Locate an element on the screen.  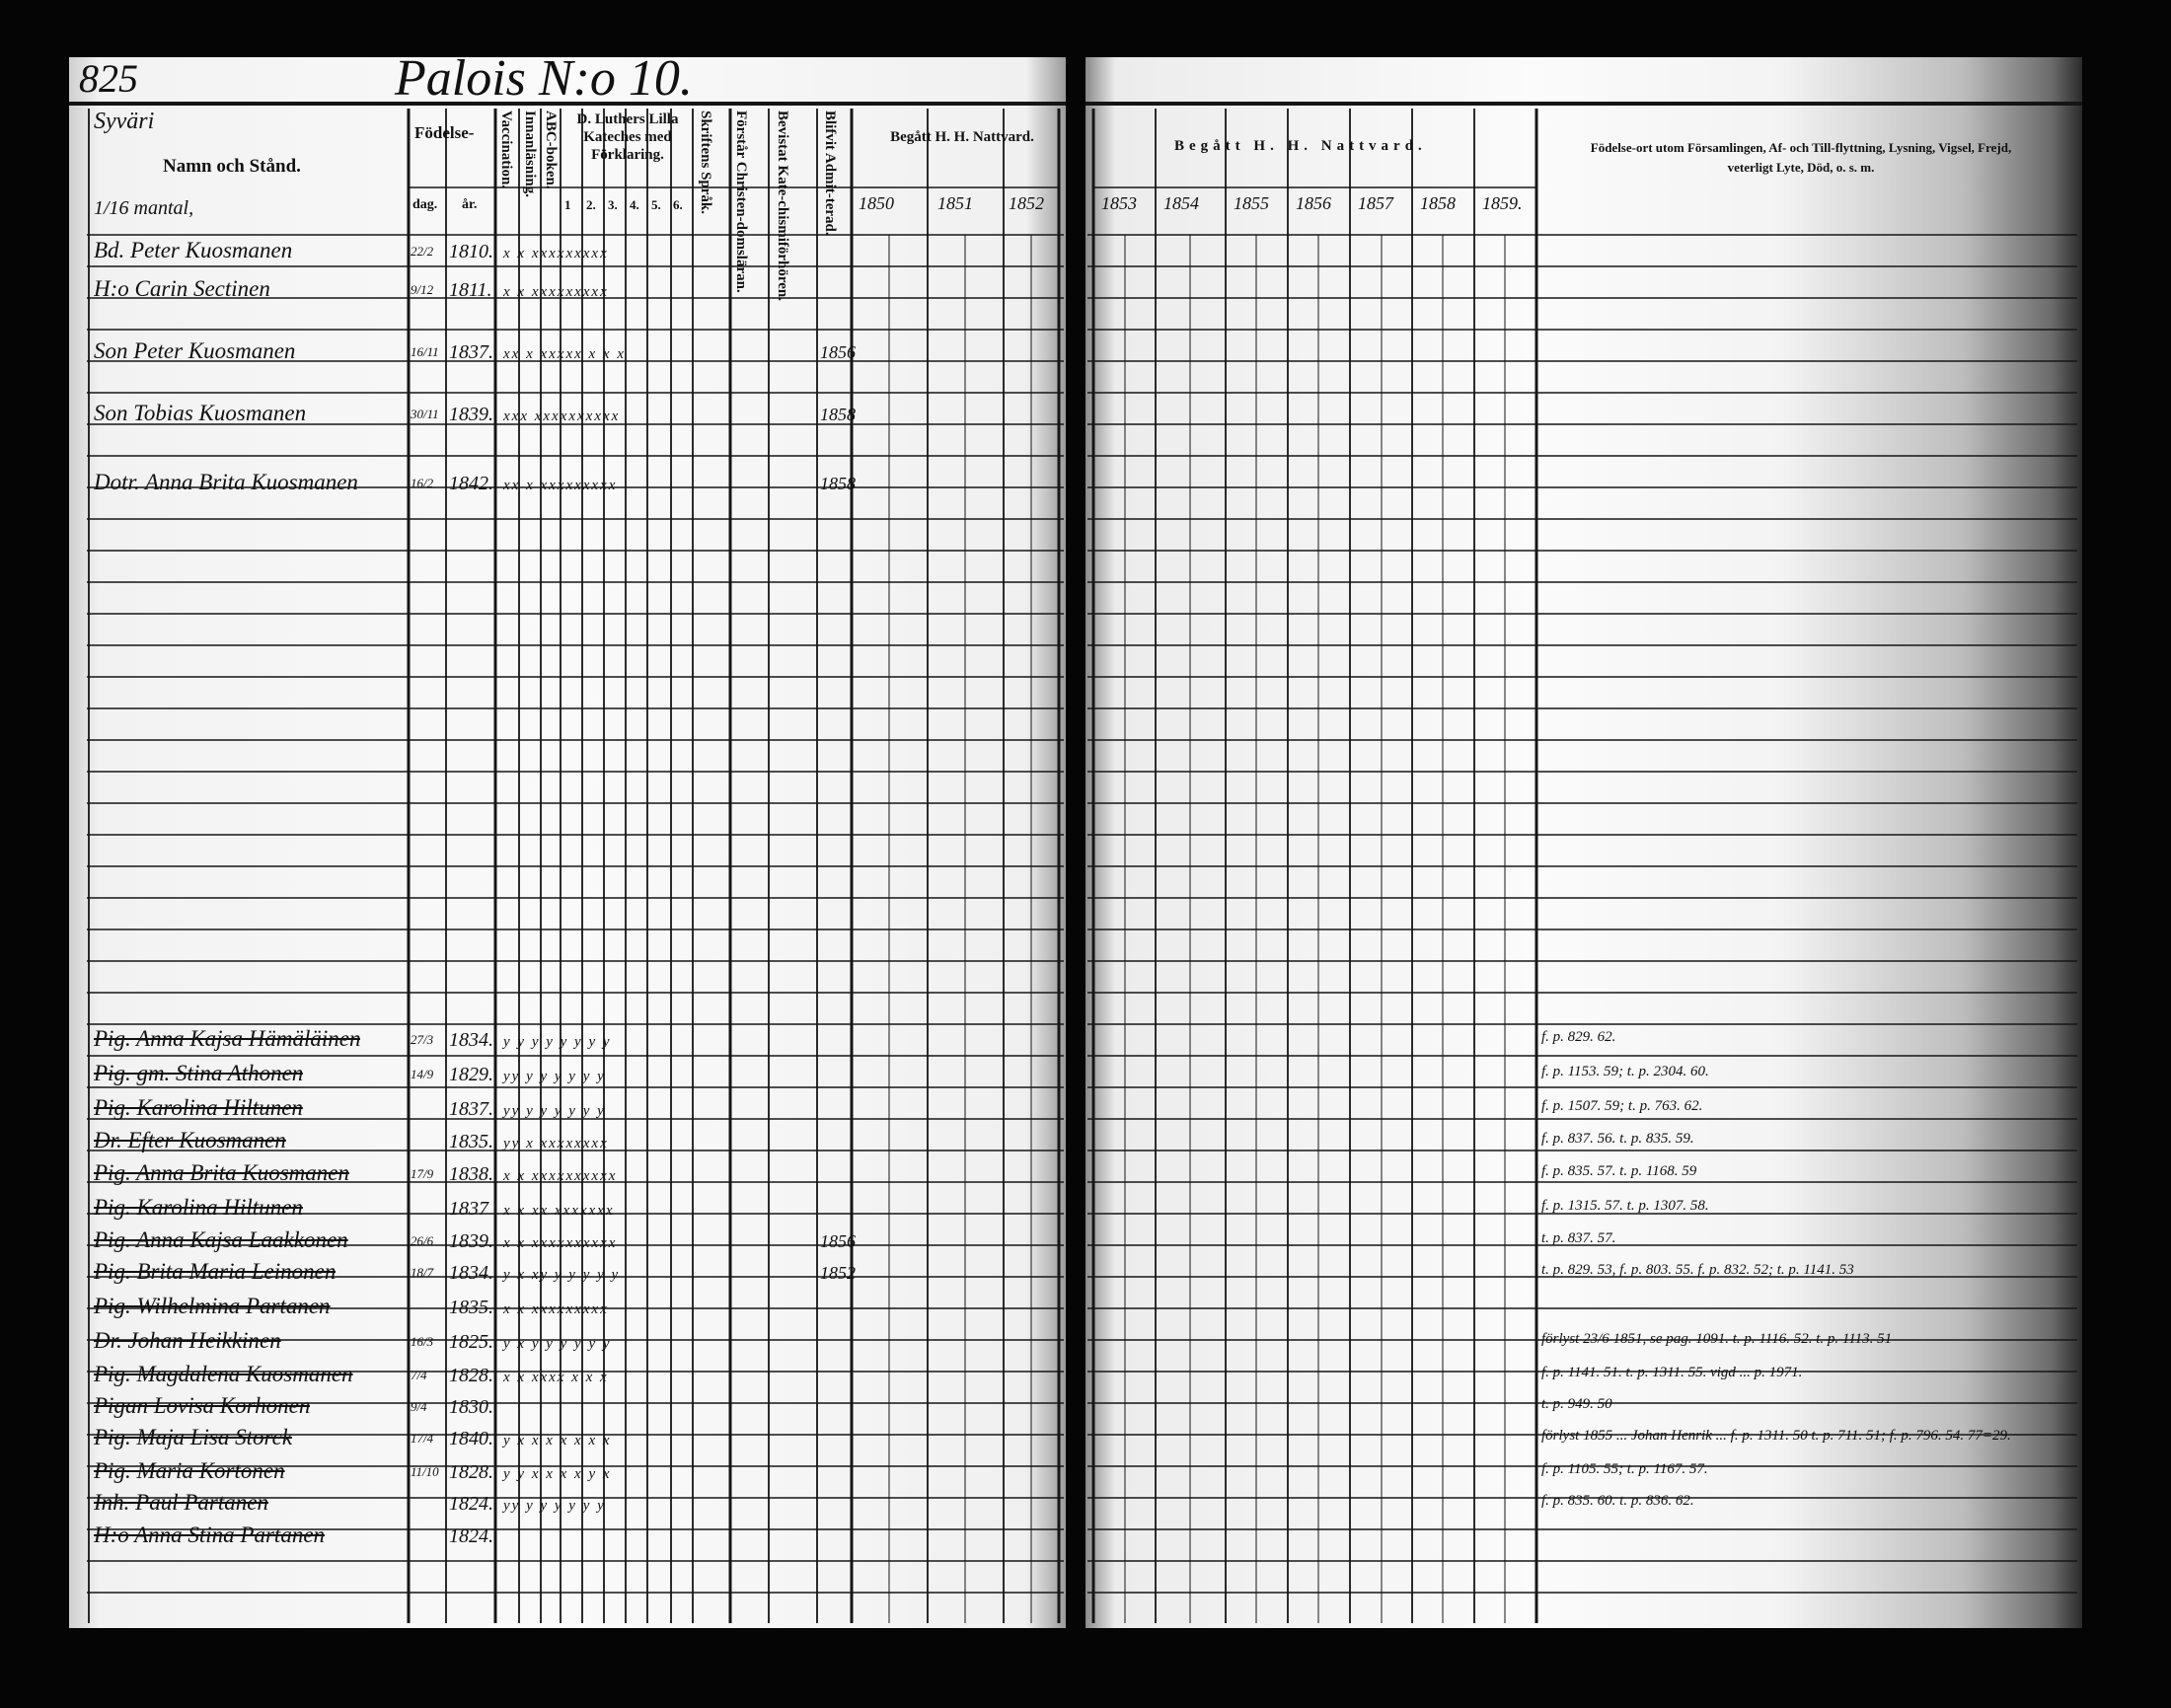
entry-birth-day: 9/12 is located at coordinates (422, 289).